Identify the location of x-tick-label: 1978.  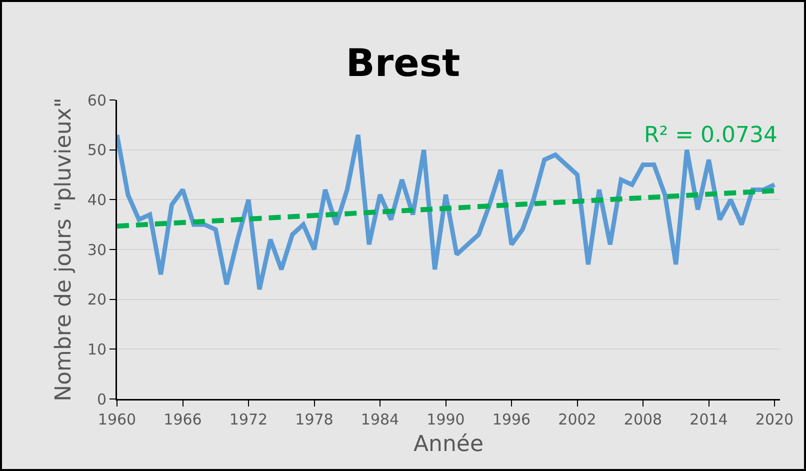
(314, 419).